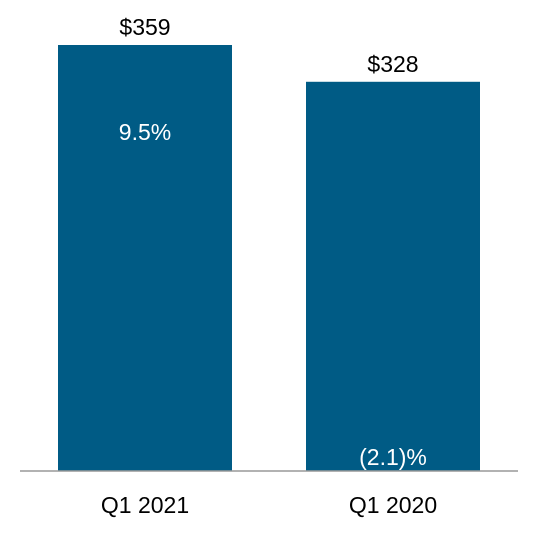 Image resolution: width=538 pixels, height=538 pixels. Describe the element at coordinates (393, 457) in the screenshot. I see `bar-change-label-1: (2.1)%` at that location.